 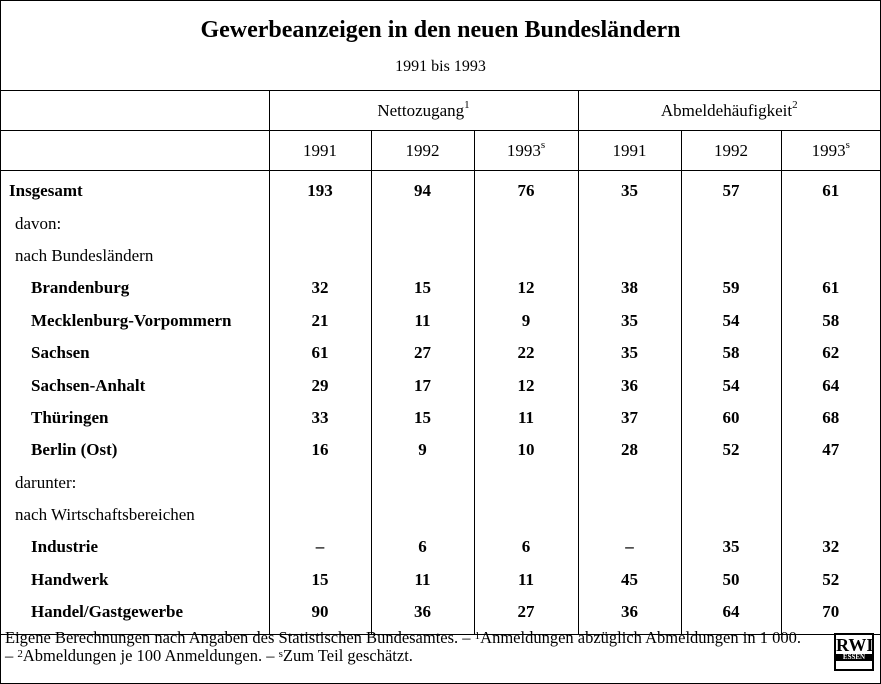 What do you see at coordinates (422, 189) in the screenshot?
I see `cell: 94` at bounding box center [422, 189].